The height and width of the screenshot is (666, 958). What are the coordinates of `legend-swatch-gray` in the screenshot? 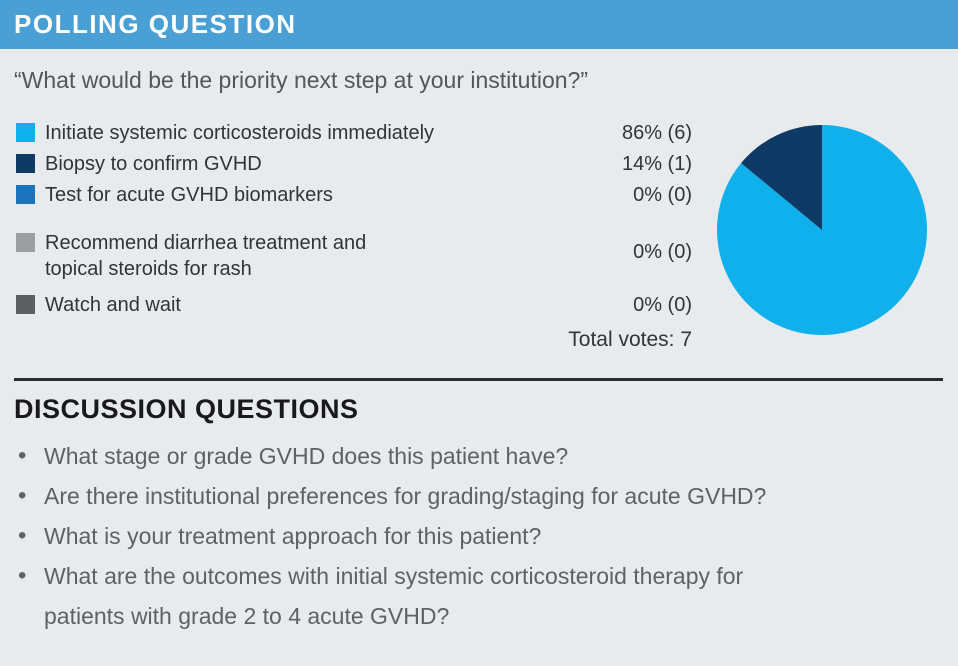 It's located at (25, 242).